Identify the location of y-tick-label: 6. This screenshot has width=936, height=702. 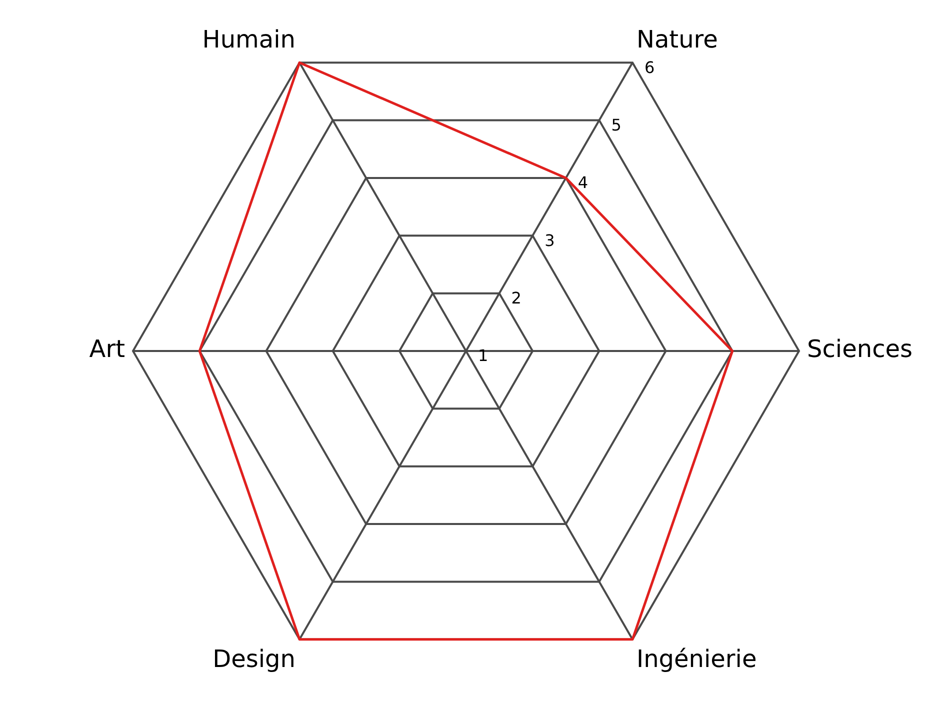
(649, 67).